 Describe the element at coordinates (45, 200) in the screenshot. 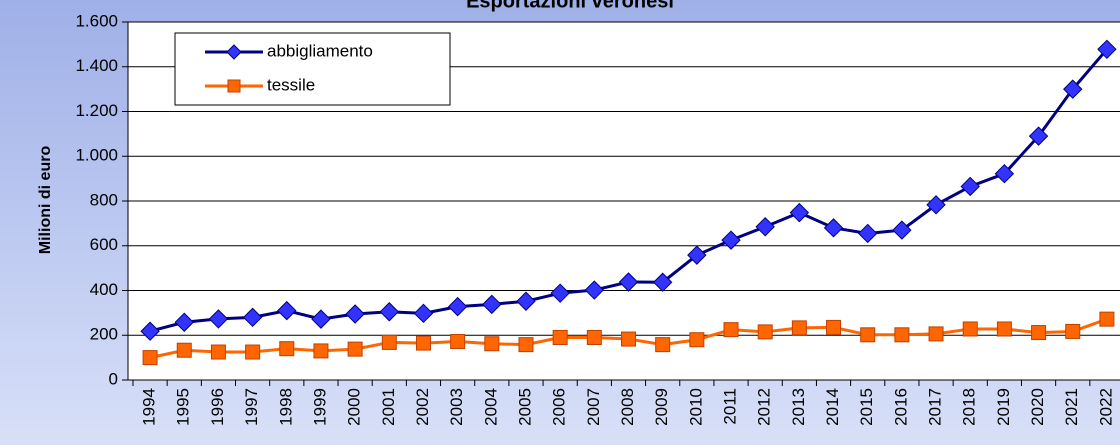

I see `y-axis-label: Milioni di euro` at that location.